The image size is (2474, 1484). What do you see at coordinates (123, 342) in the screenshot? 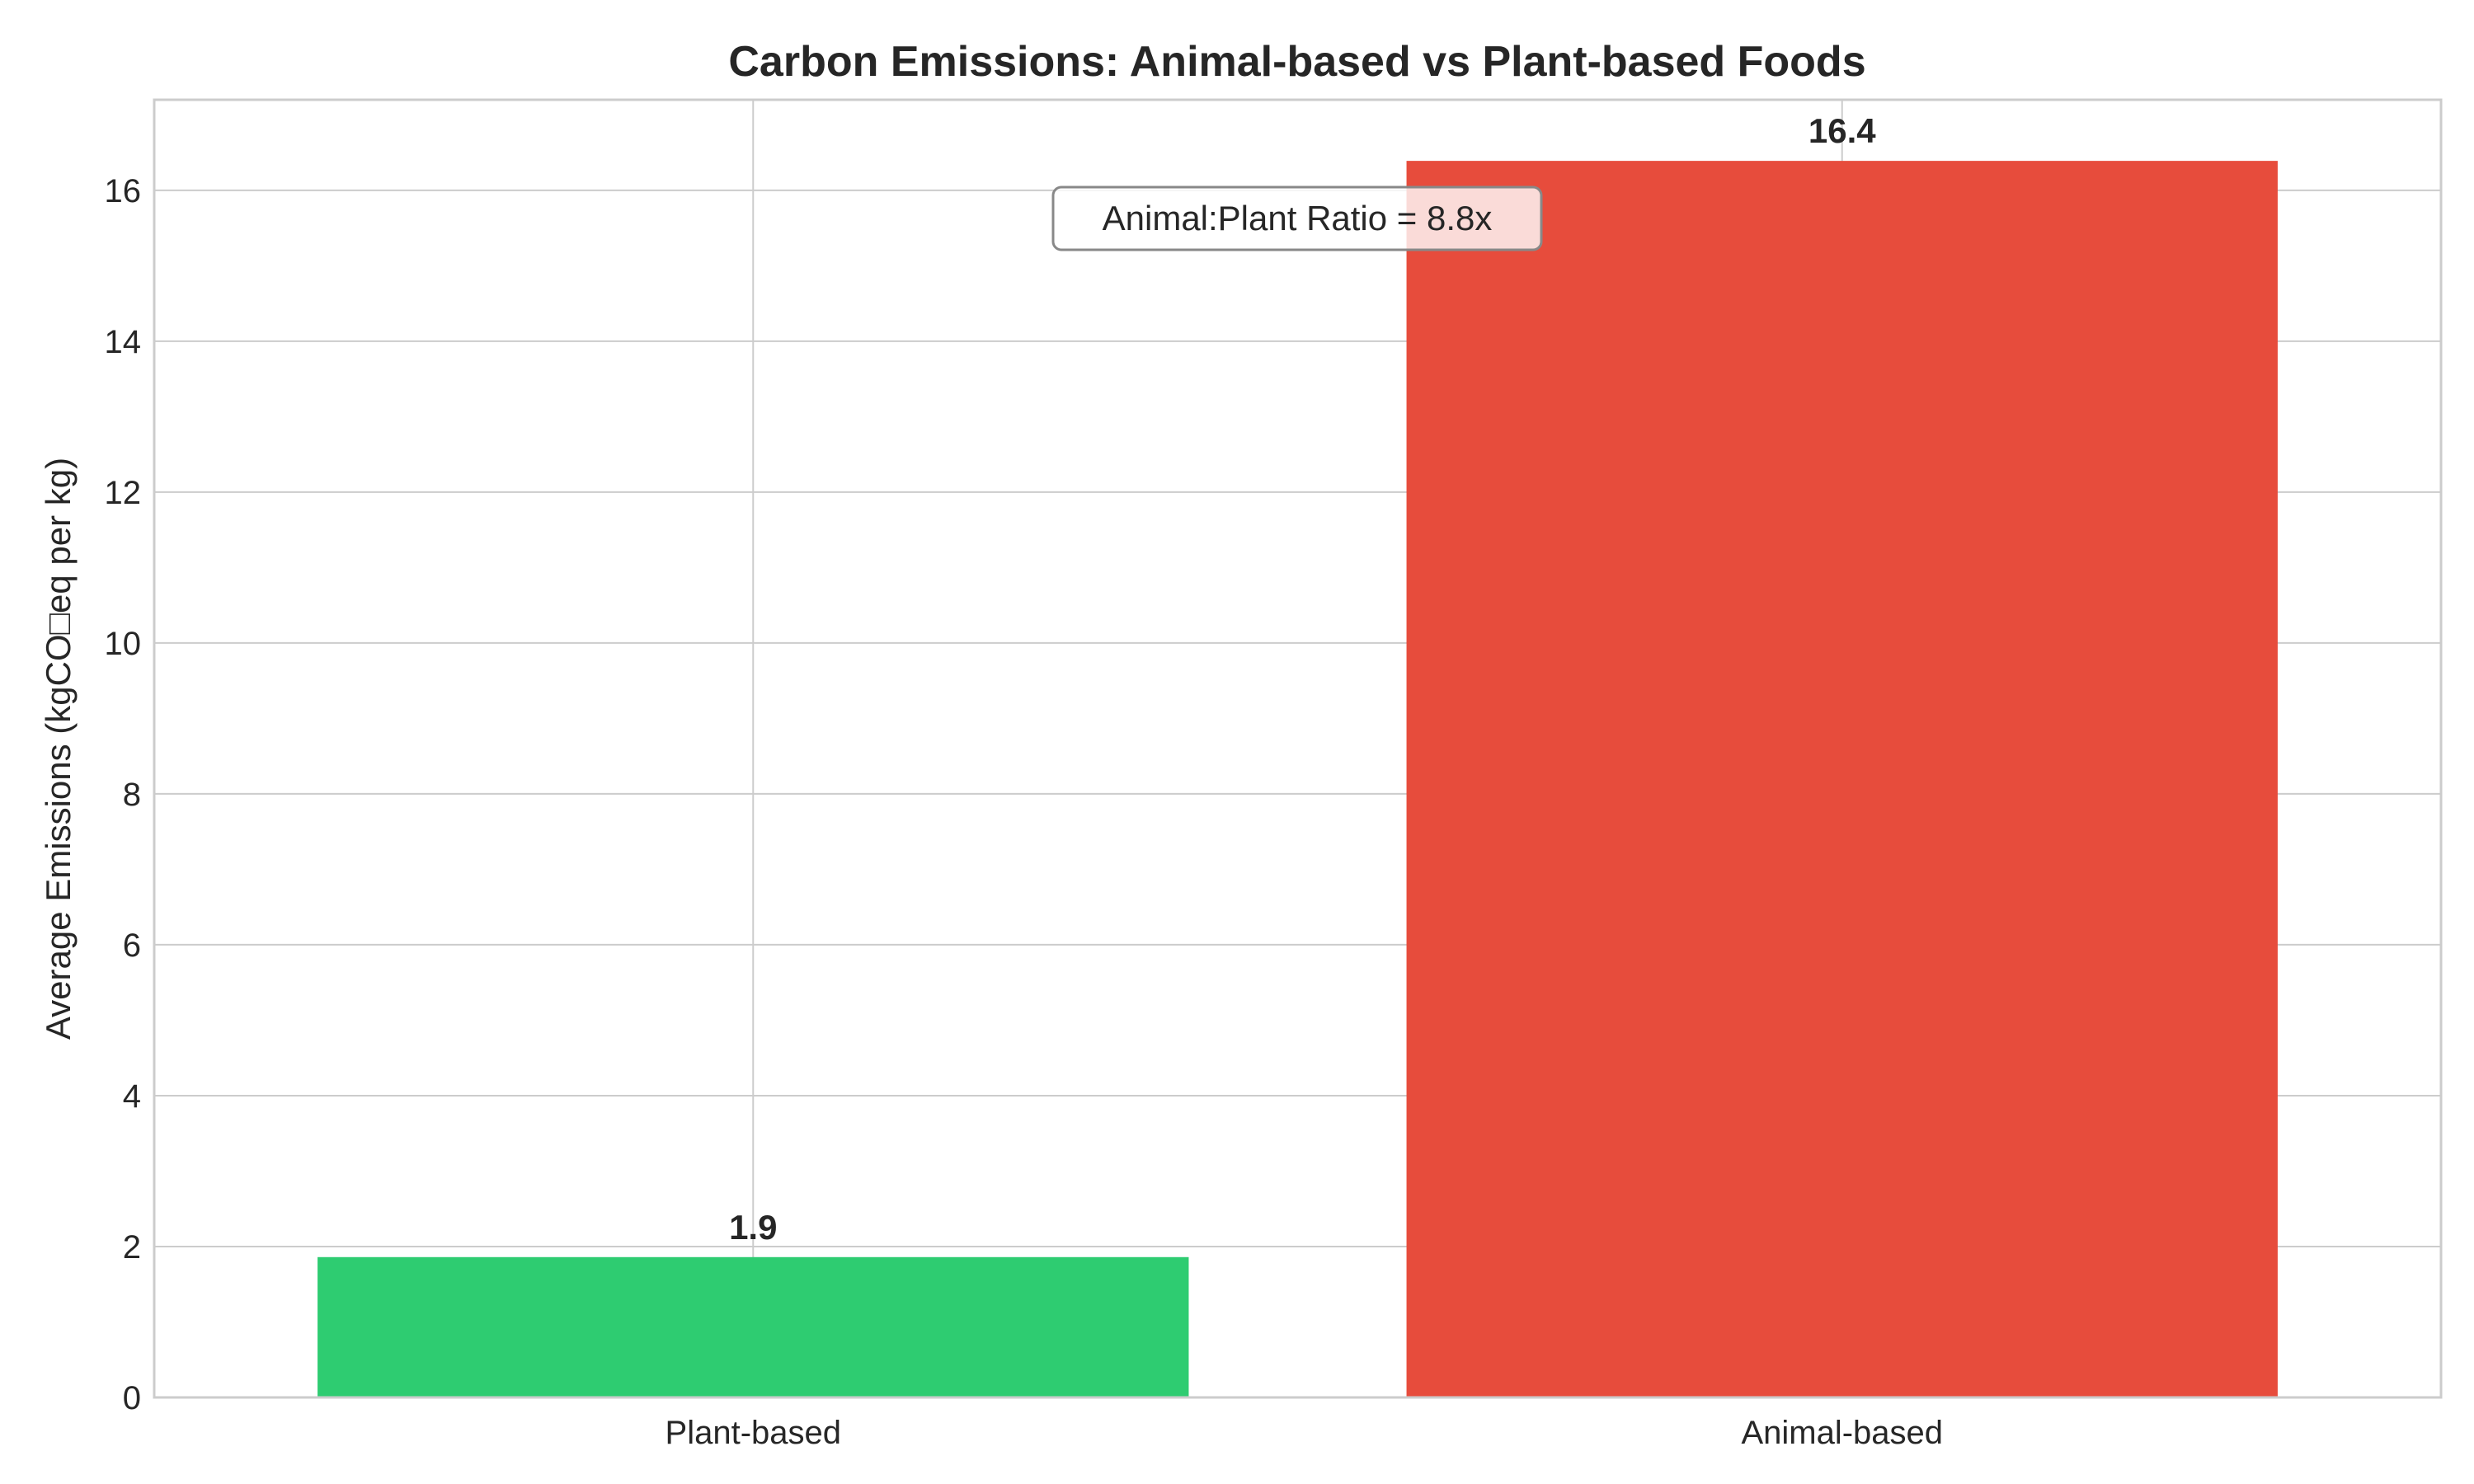
I see `y-tick-label: 14` at bounding box center [123, 342].